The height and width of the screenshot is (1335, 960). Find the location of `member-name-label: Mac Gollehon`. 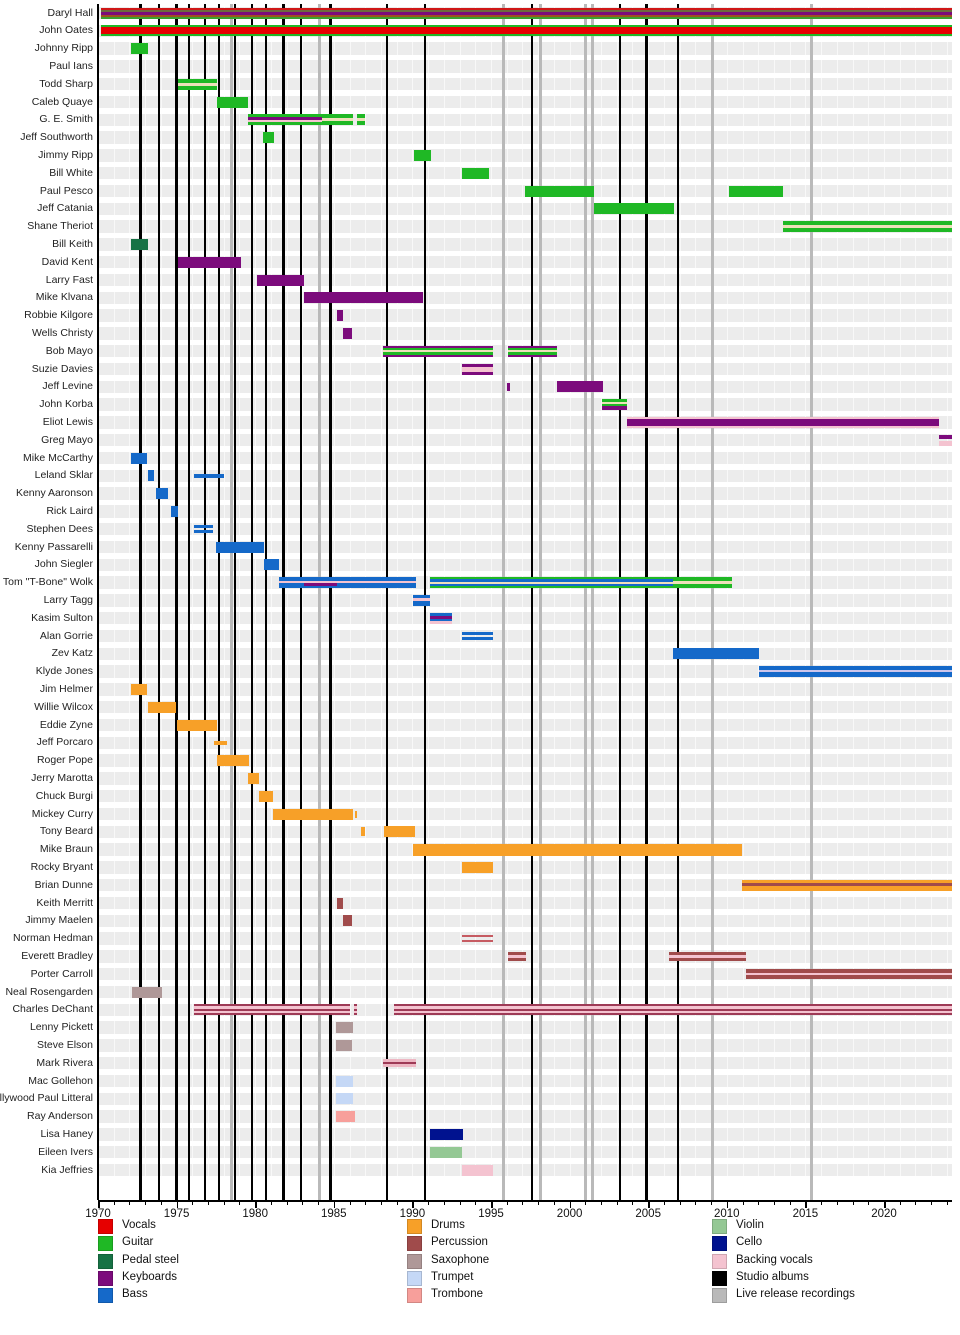

member-name-label: Mac Gollehon is located at coordinates (60, 1080).